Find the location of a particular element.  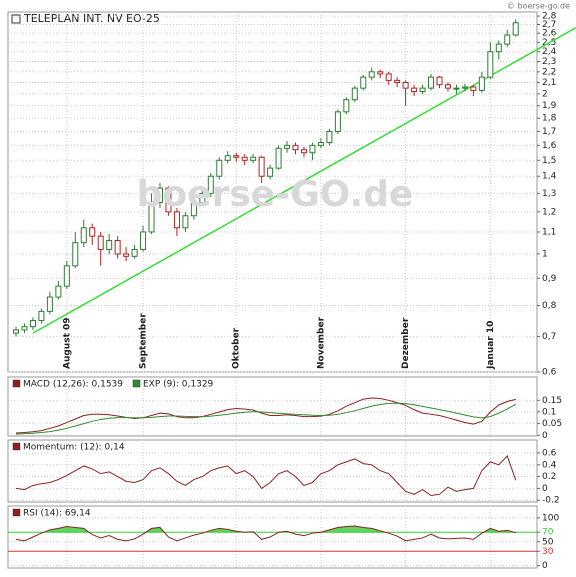

overbought-fill is located at coordinates (279, 529).